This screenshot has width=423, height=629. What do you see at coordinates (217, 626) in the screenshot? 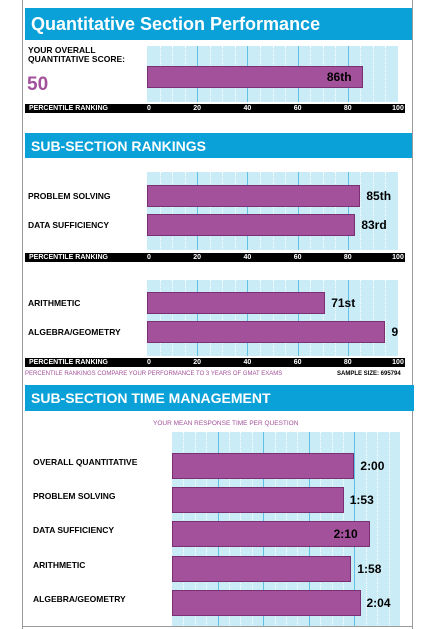
I see `page-border-bottom` at bounding box center [217, 626].